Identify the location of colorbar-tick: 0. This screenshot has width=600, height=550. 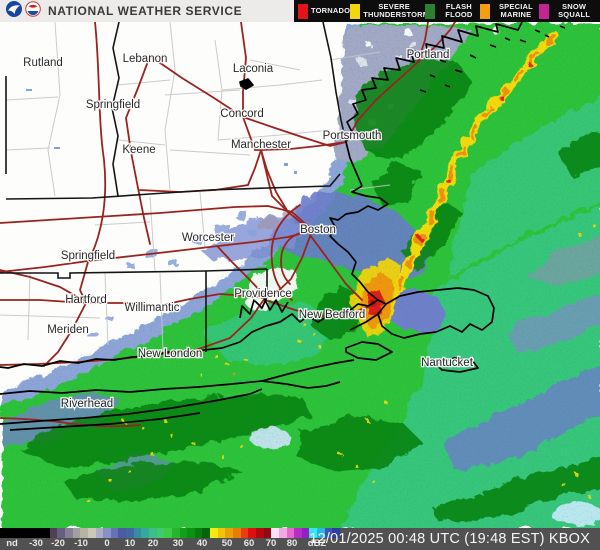
(107, 543).